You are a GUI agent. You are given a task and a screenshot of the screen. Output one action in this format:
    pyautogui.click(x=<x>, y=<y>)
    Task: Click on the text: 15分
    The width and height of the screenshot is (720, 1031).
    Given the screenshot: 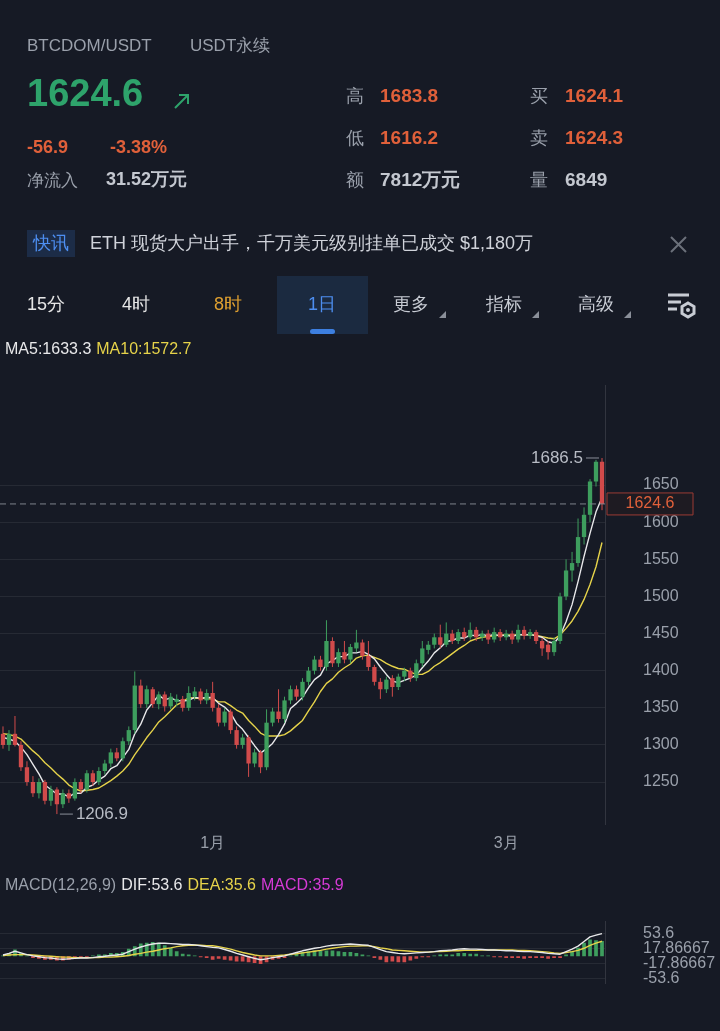 What is the action you would take?
    pyautogui.click(x=46, y=304)
    